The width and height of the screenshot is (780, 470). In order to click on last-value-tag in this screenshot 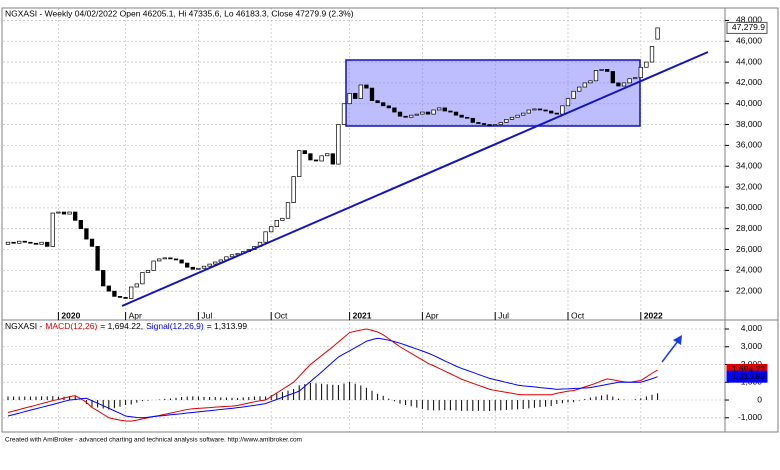, I will do `click(747, 27)`.